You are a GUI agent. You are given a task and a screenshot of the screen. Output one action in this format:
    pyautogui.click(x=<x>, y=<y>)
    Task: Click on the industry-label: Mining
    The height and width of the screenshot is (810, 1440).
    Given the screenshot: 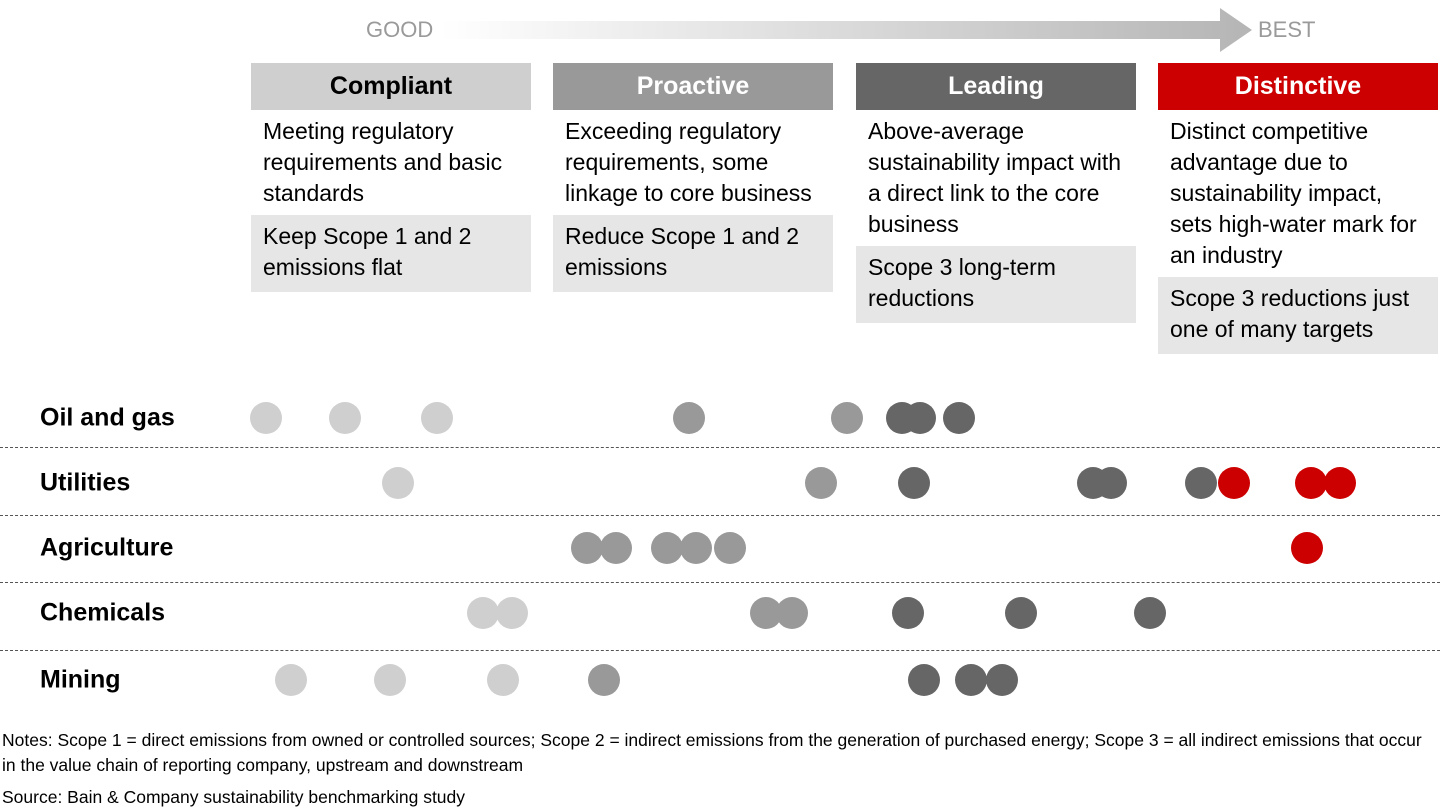 What is the action you would take?
    pyautogui.click(x=80, y=679)
    